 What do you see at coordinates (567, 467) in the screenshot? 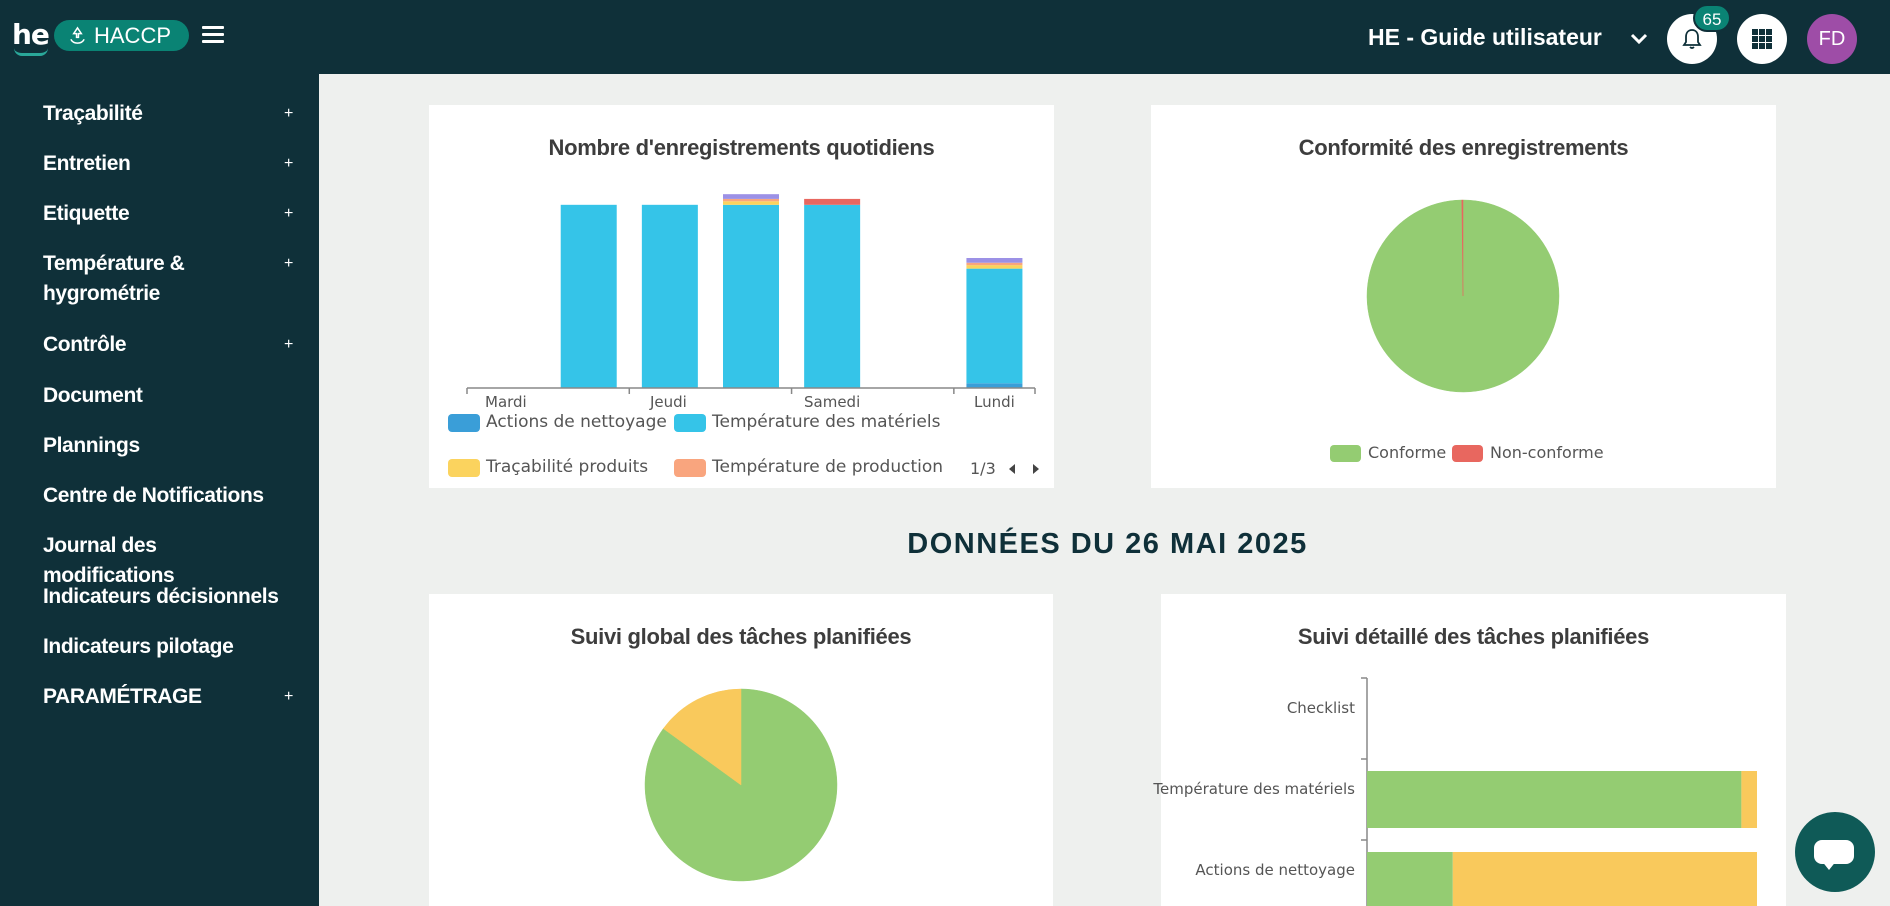
I see `legend-label: Traçabilité produits` at bounding box center [567, 467].